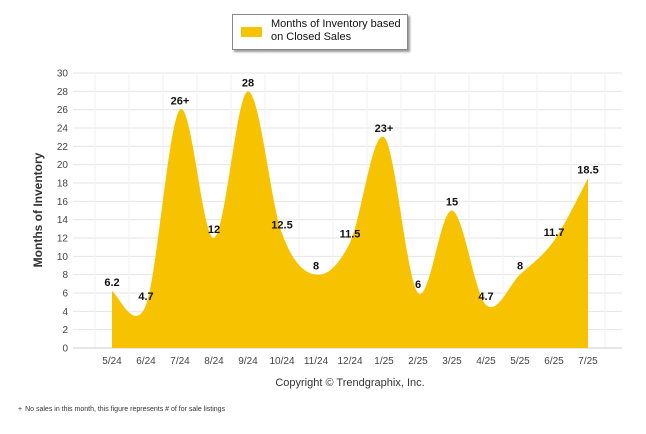 This screenshot has width=646, height=434. What do you see at coordinates (214, 230) in the screenshot?
I see `data-label: 12` at bounding box center [214, 230].